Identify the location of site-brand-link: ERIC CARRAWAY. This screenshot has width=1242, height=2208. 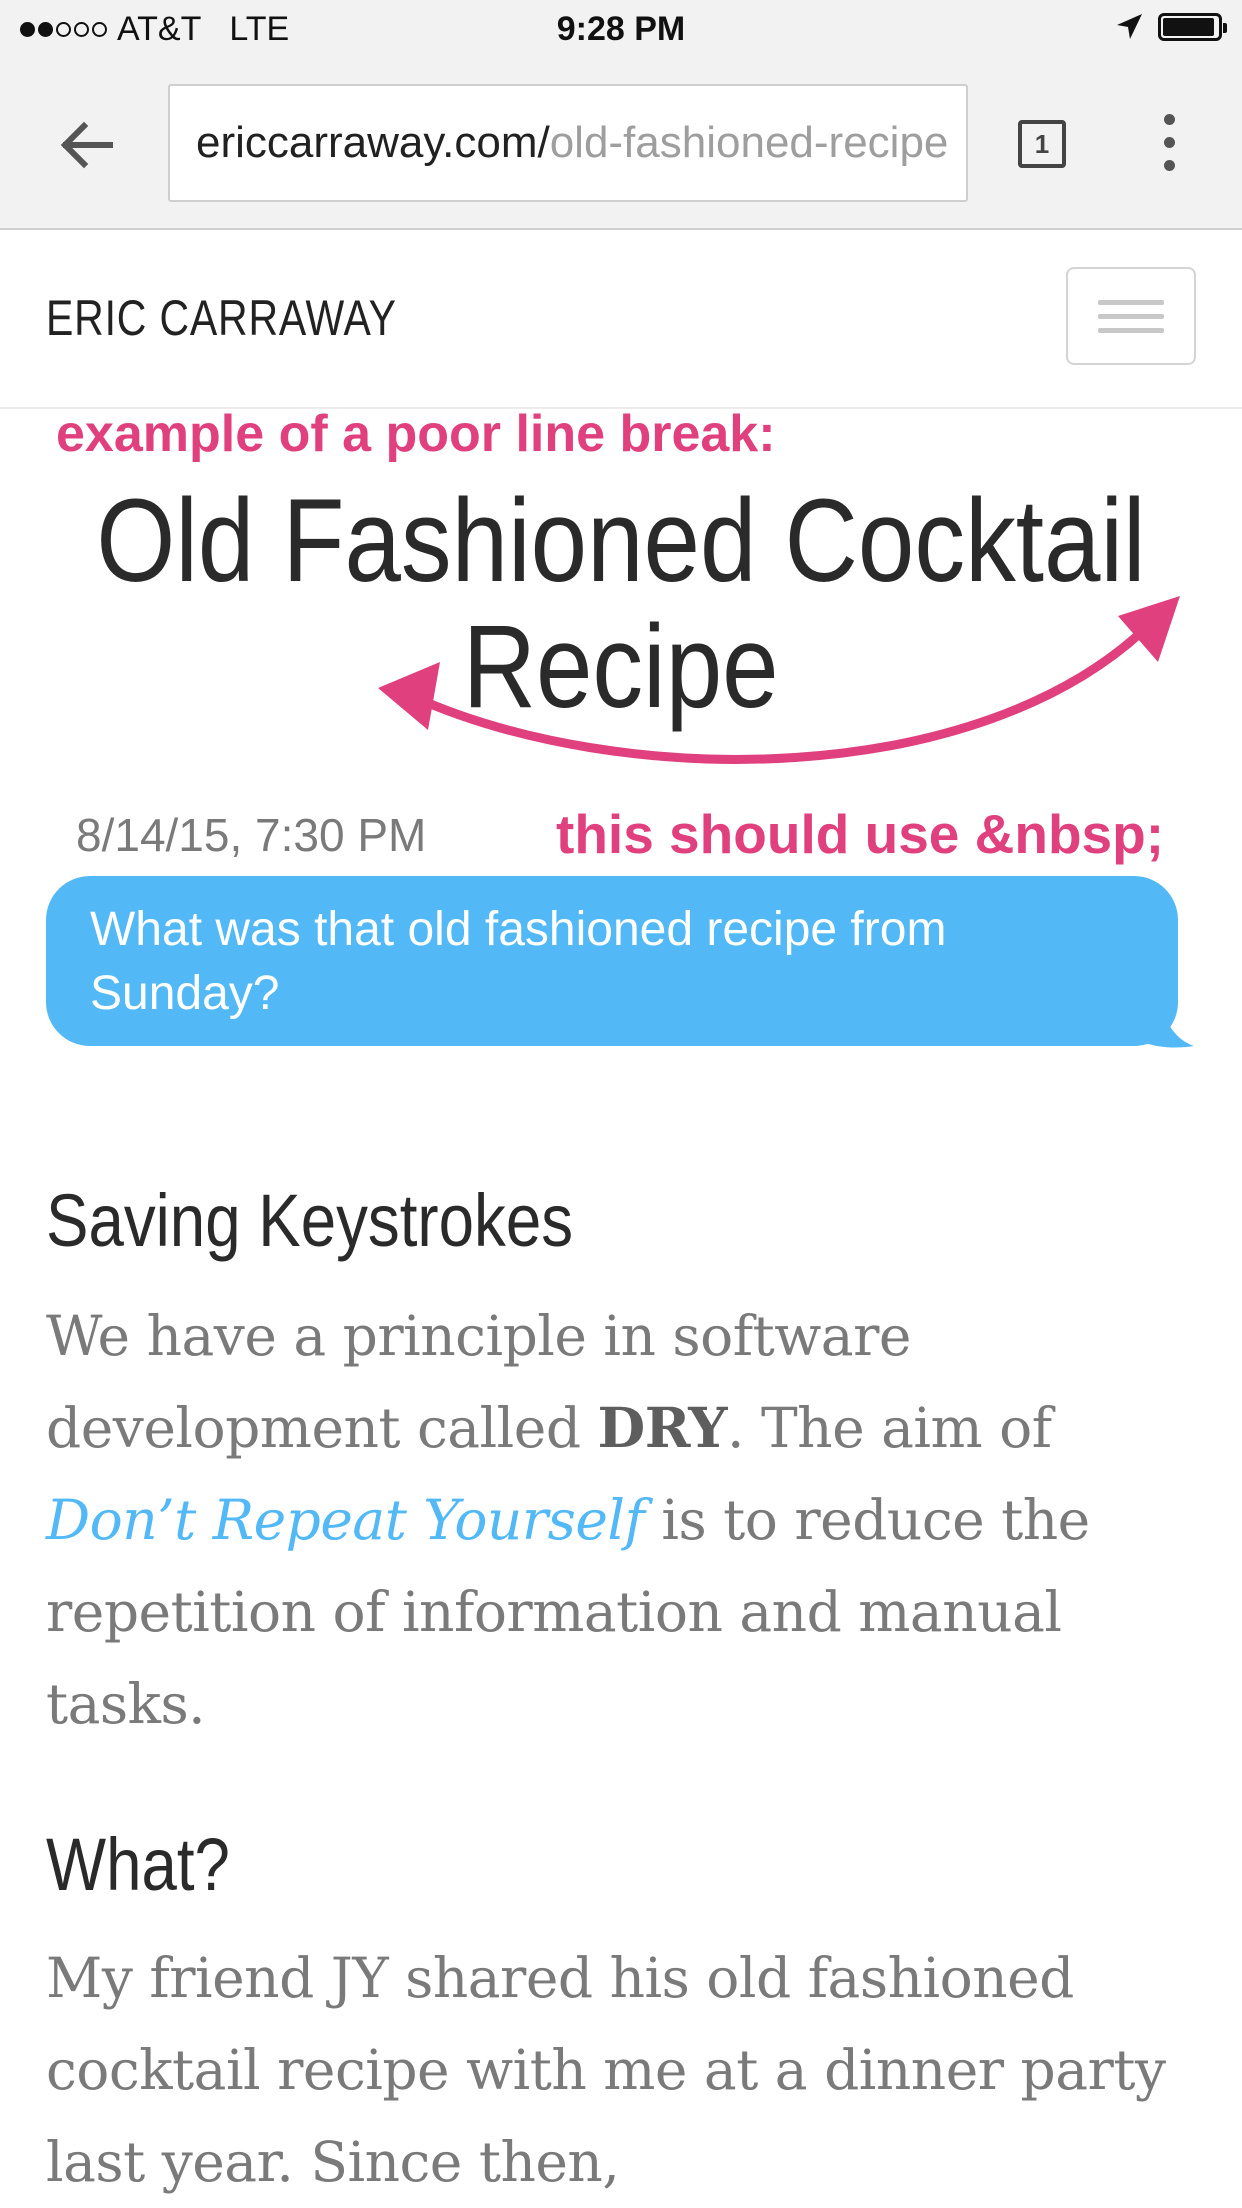
(221, 318).